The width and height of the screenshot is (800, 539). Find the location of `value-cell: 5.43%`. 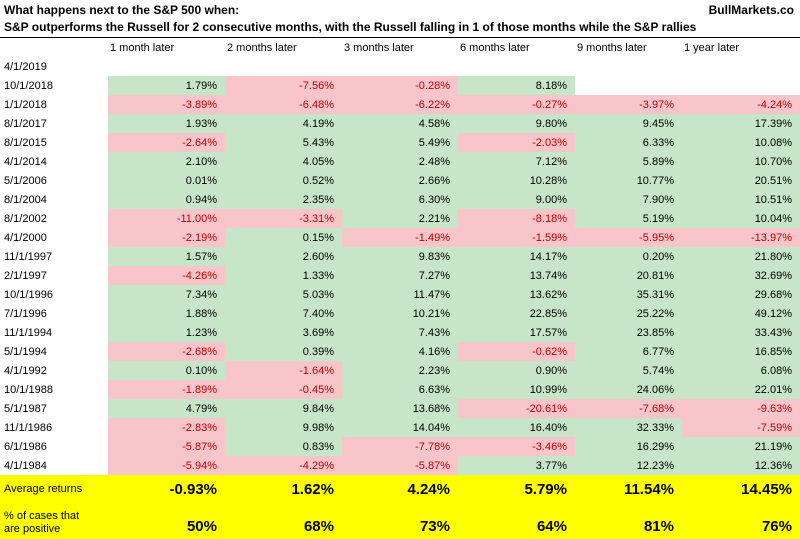

value-cell: 5.43% is located at coordinates (283, 142).